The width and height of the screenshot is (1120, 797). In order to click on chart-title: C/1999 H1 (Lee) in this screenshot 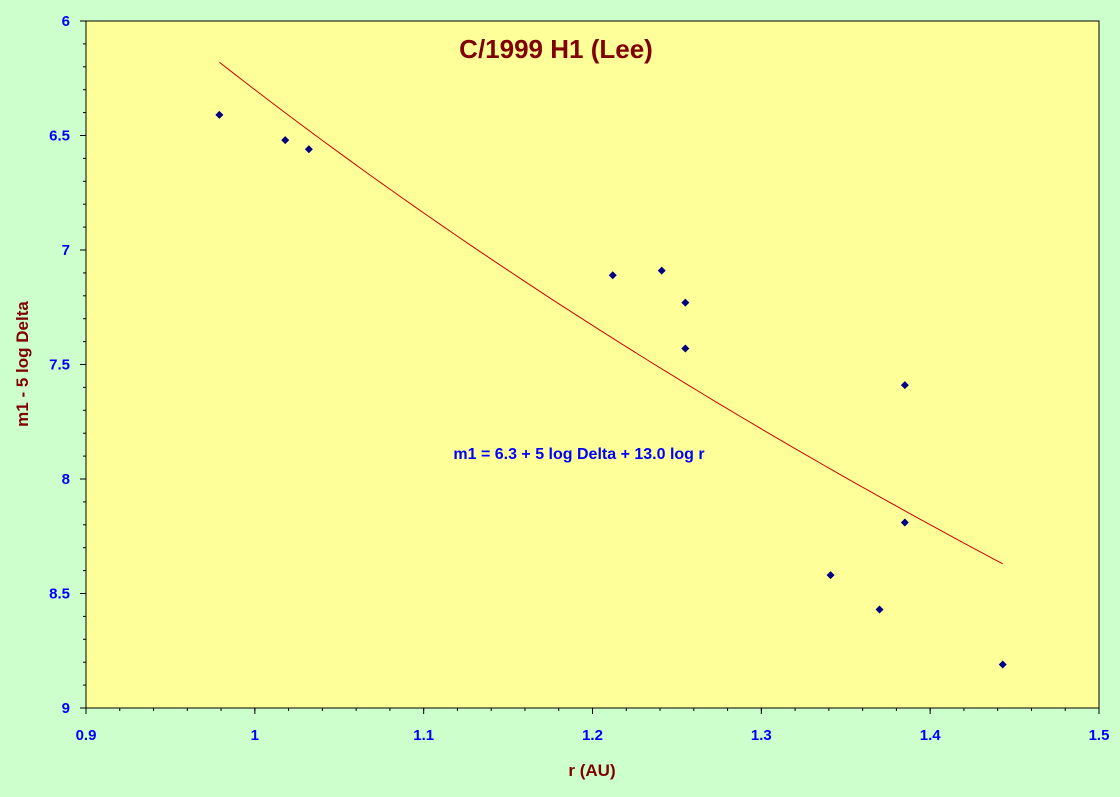, I will do `click(556, 49)`.